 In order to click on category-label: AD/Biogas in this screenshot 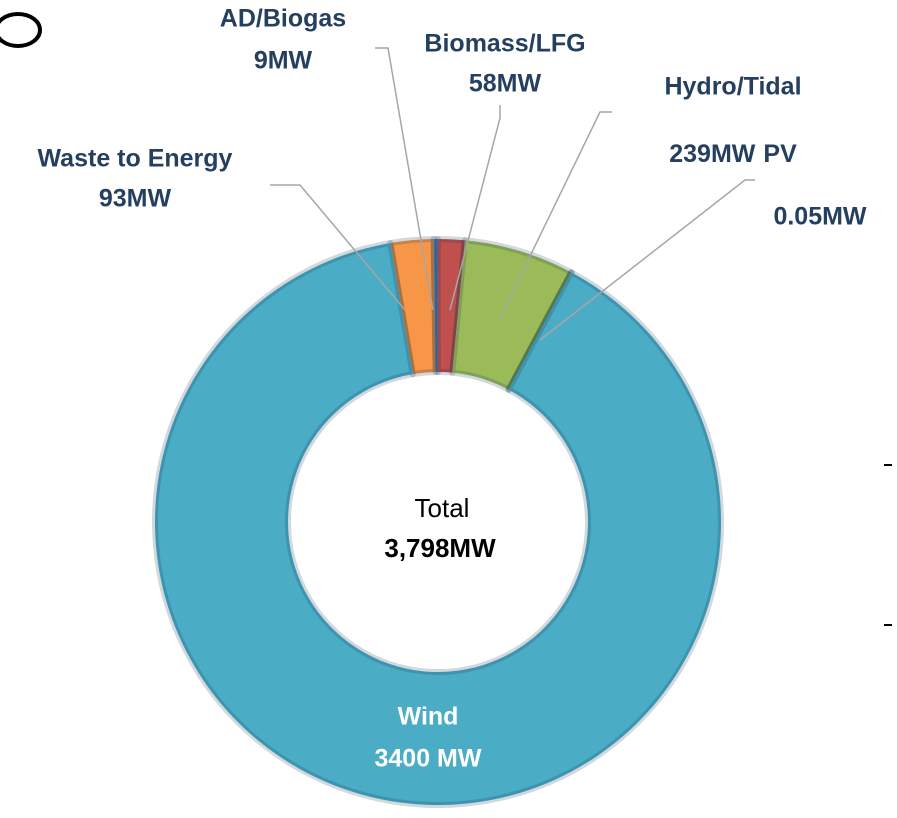, I will do `click(283, 19)`.